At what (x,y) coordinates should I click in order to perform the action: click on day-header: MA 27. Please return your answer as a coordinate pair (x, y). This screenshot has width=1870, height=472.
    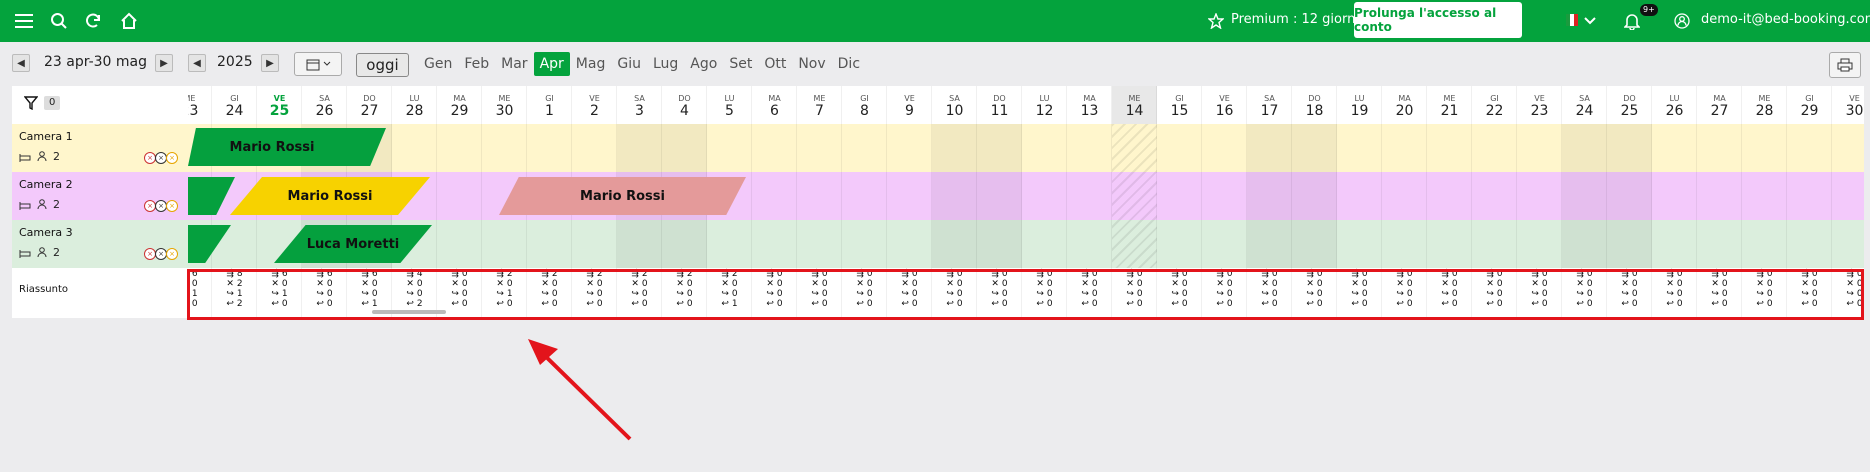
    Looking at the image, I should click on (1719, 105).